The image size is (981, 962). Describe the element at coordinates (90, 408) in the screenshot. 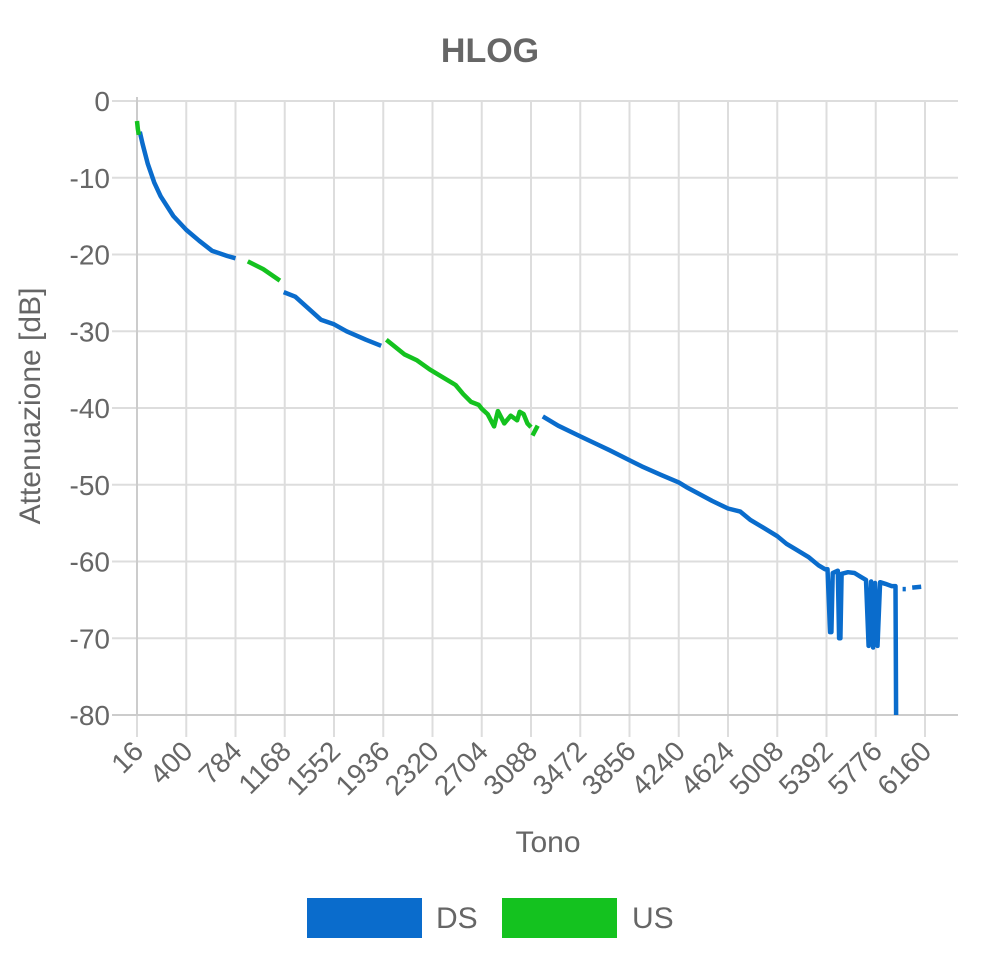

I see `y-tick-label: -40` at that location.